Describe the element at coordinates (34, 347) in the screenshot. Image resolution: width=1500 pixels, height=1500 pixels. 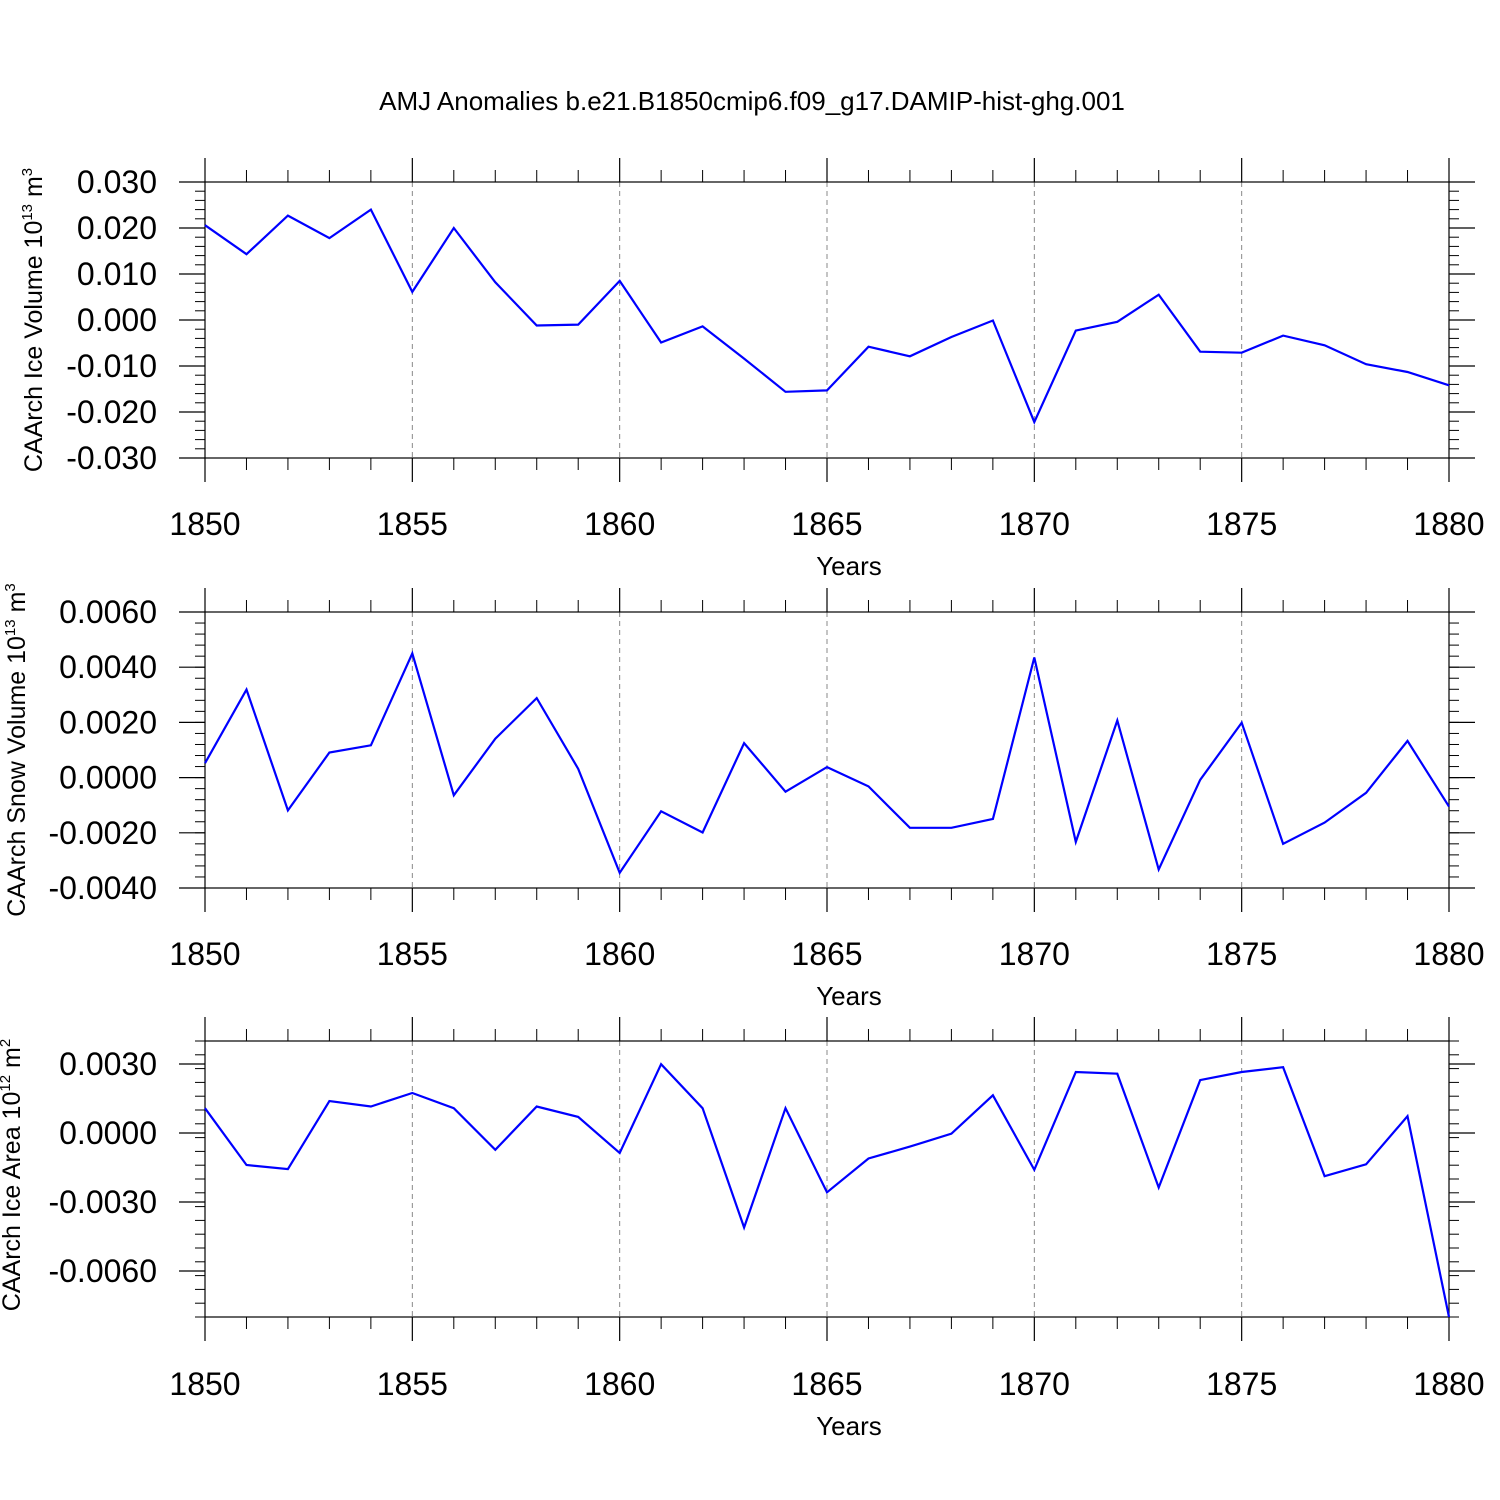
I see `y-axis-label-text: CAArch Ice Volume 10` at that location.